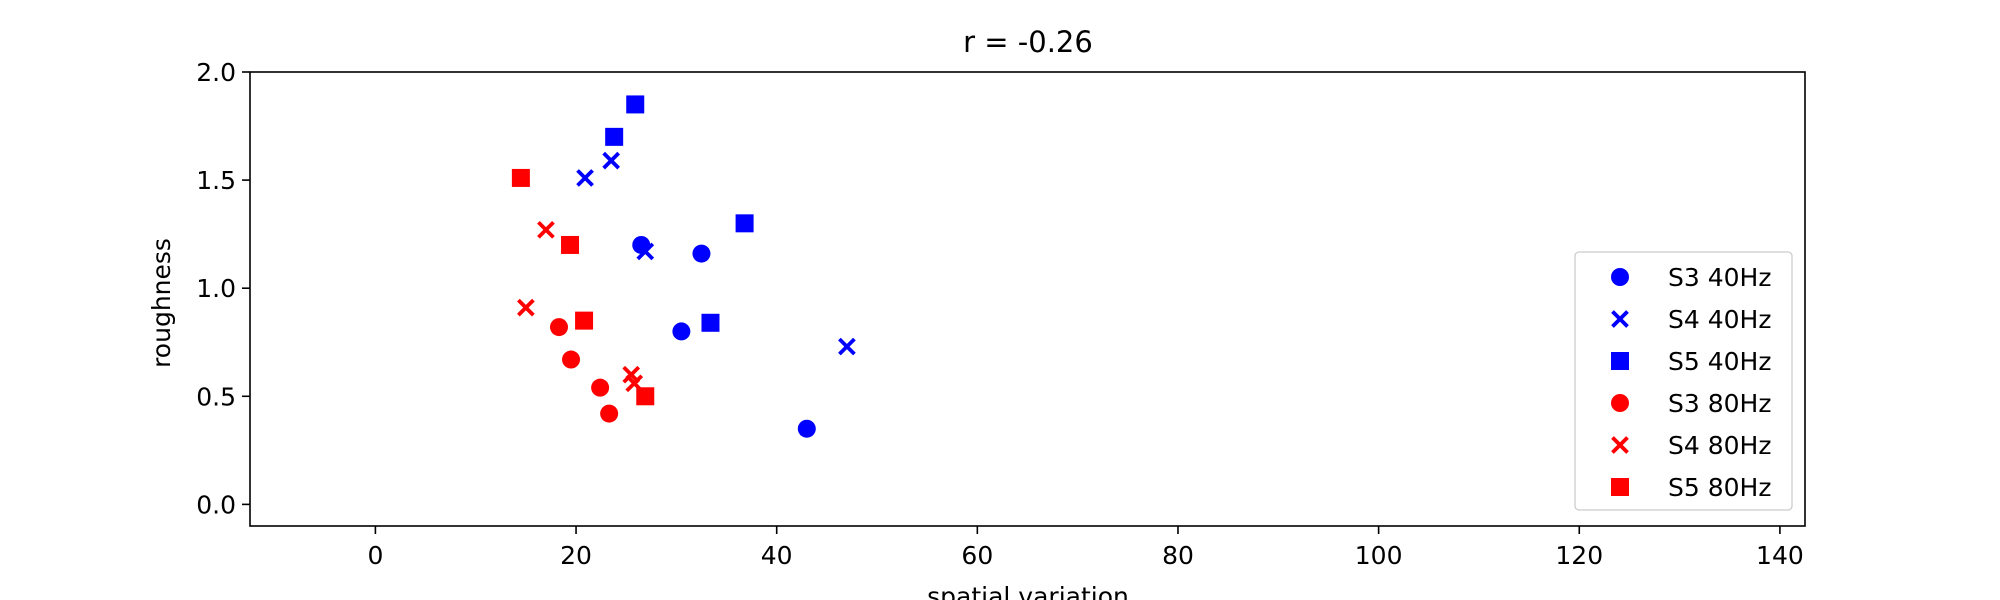 Image resolution: width=2000 pixels, height=600 pixels. I want to click on y-tick-label: 1.5, so click(216, 180).